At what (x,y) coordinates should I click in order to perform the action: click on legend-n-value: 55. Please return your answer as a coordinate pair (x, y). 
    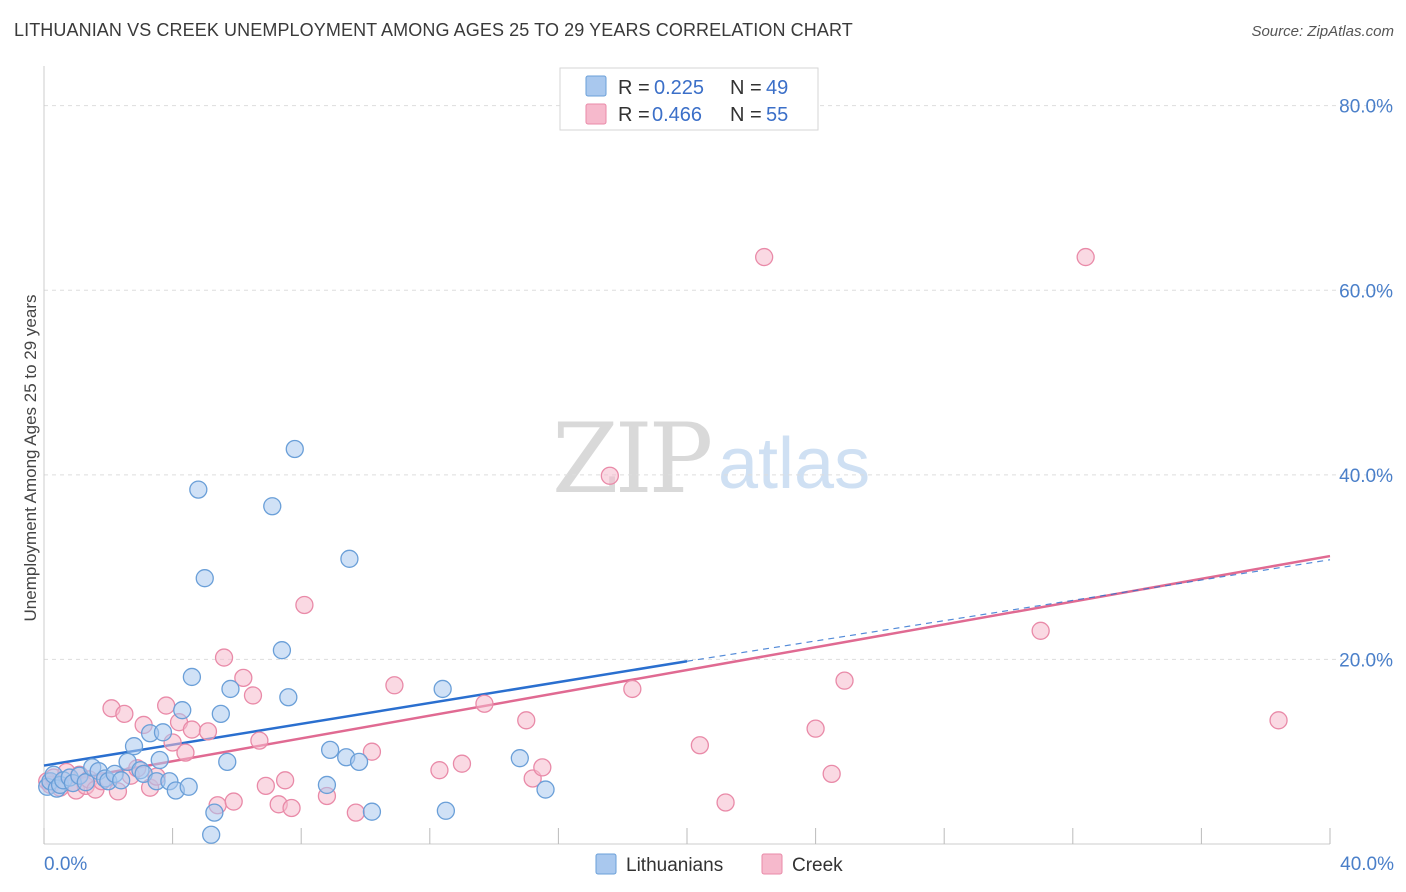
    Looking at the image, I should click on (777, 115).